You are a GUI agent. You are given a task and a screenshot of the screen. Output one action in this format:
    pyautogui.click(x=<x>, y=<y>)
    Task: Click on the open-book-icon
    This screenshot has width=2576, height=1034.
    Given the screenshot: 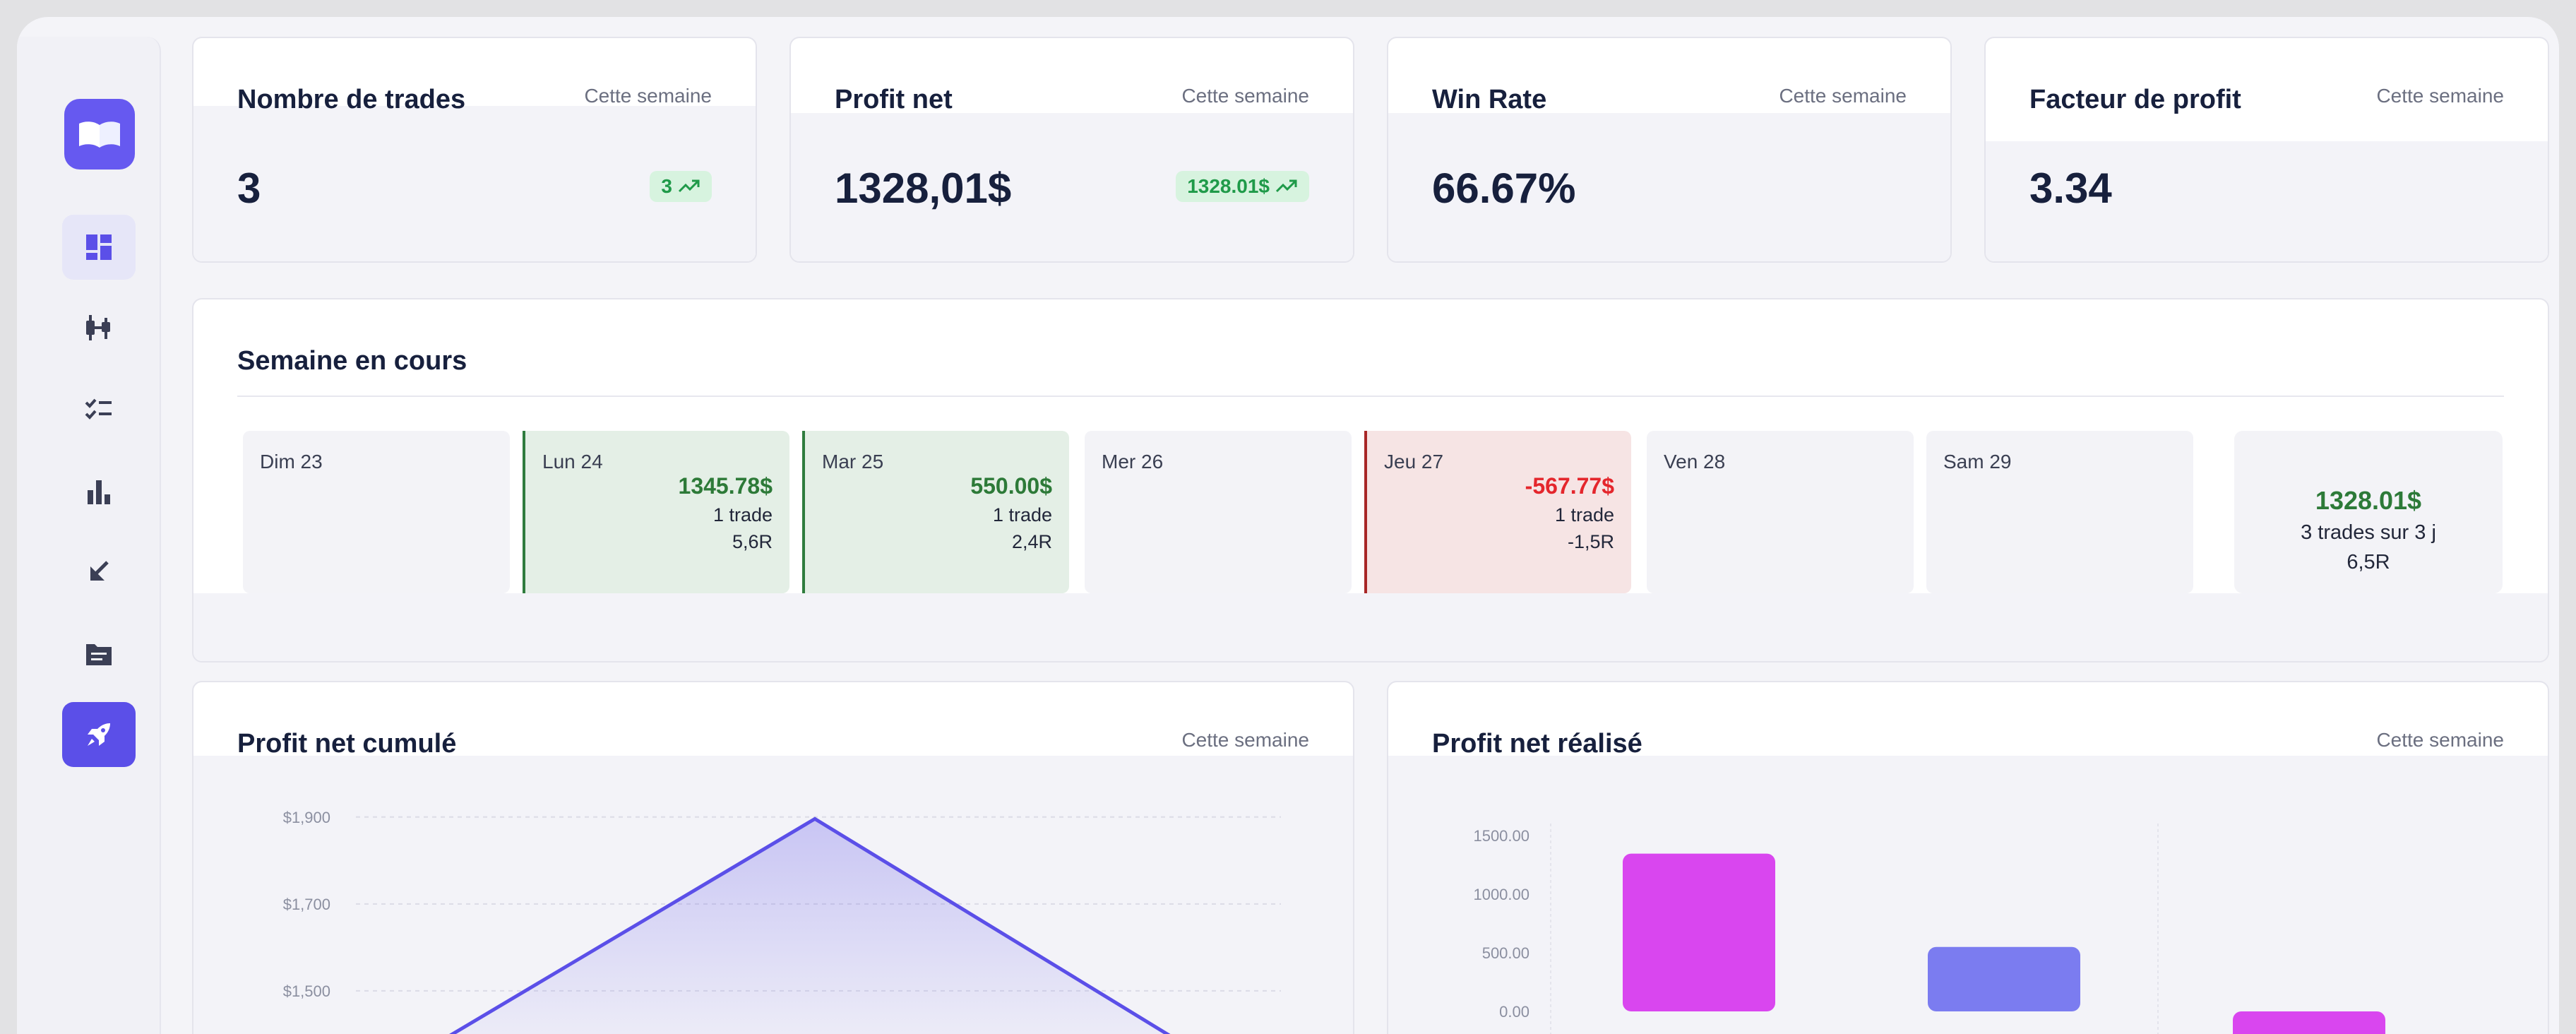 What is the action you would take?
    pyautogui.click(x=99, y=134)
    